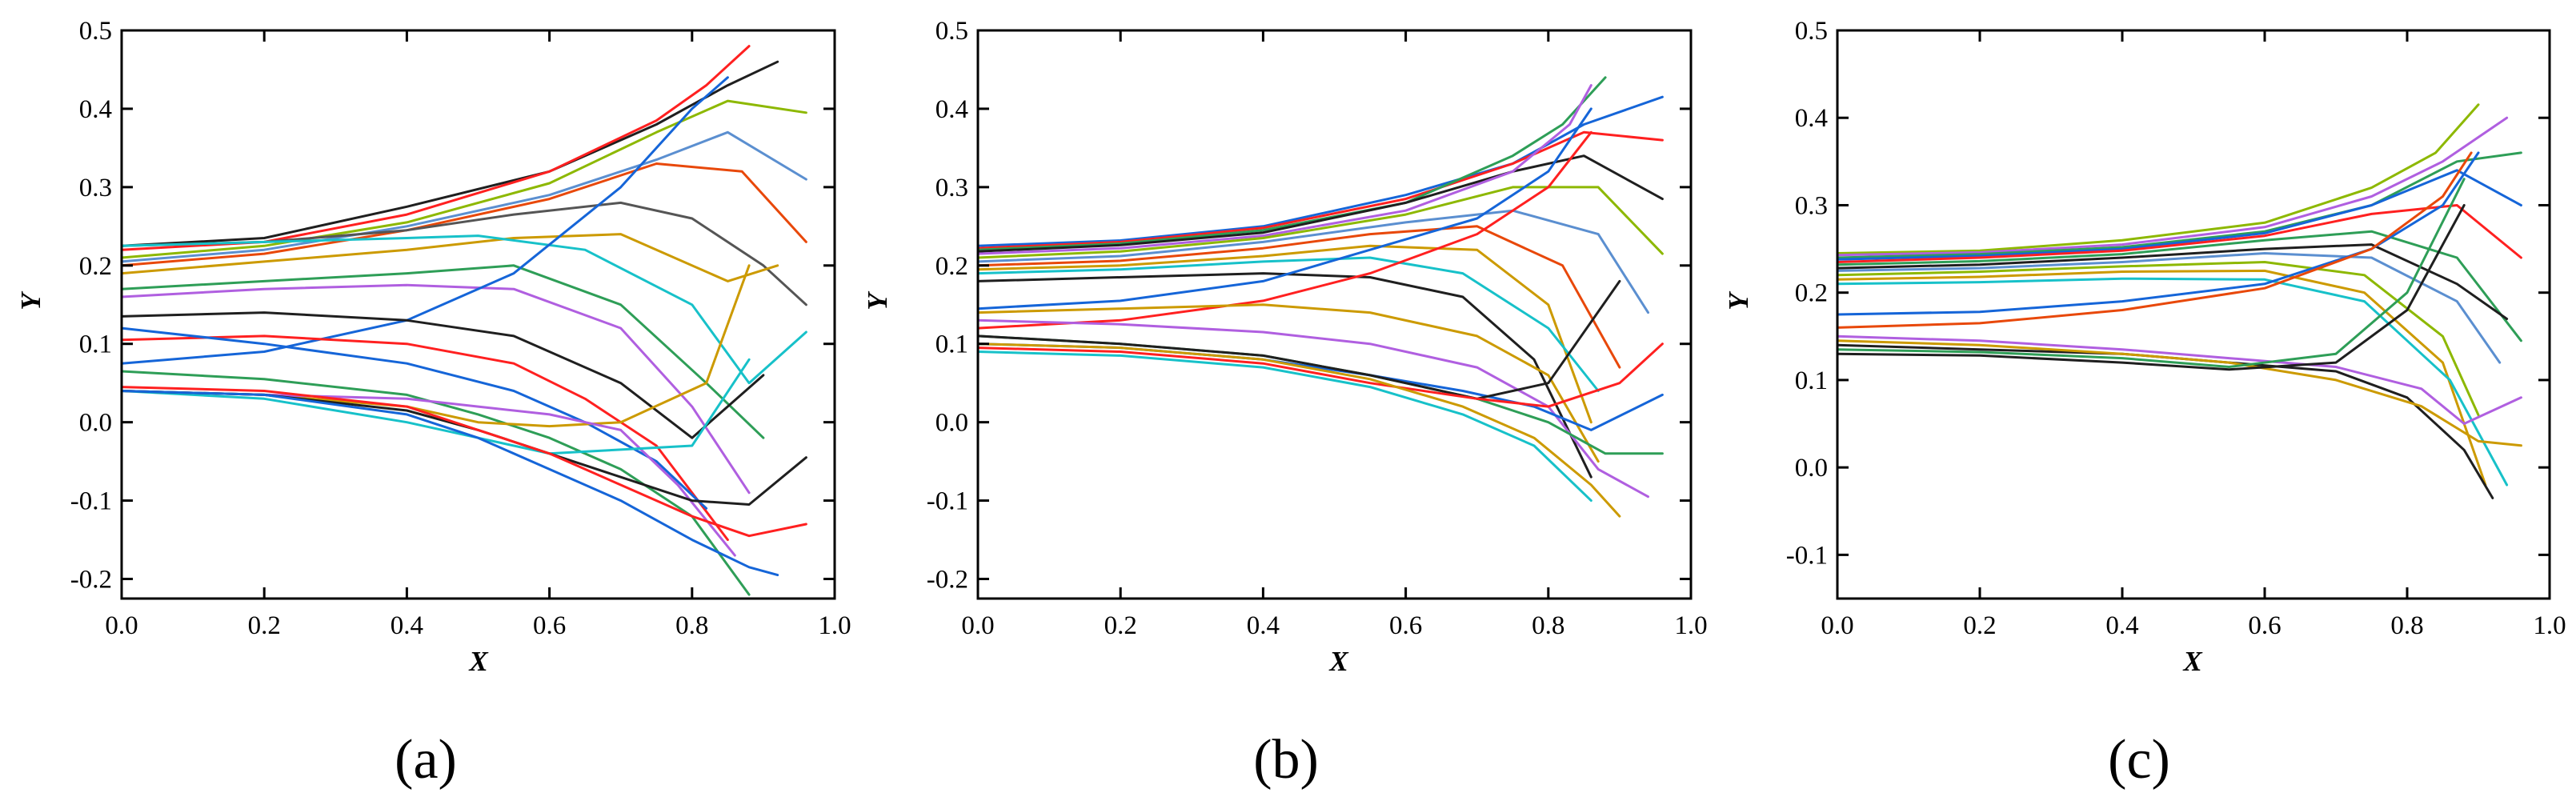 The height and width of the screenshot is (809, 2576). I want to click on y-axis-title-c: Y, so click(1738, 300).